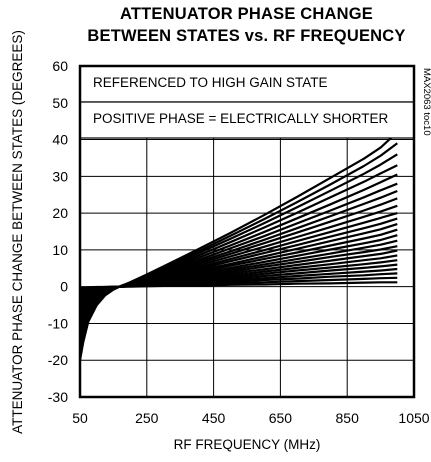 The height and width of the screenshot is (462, 431). I want to click on x-tick-label: 850, so click(348, 418).